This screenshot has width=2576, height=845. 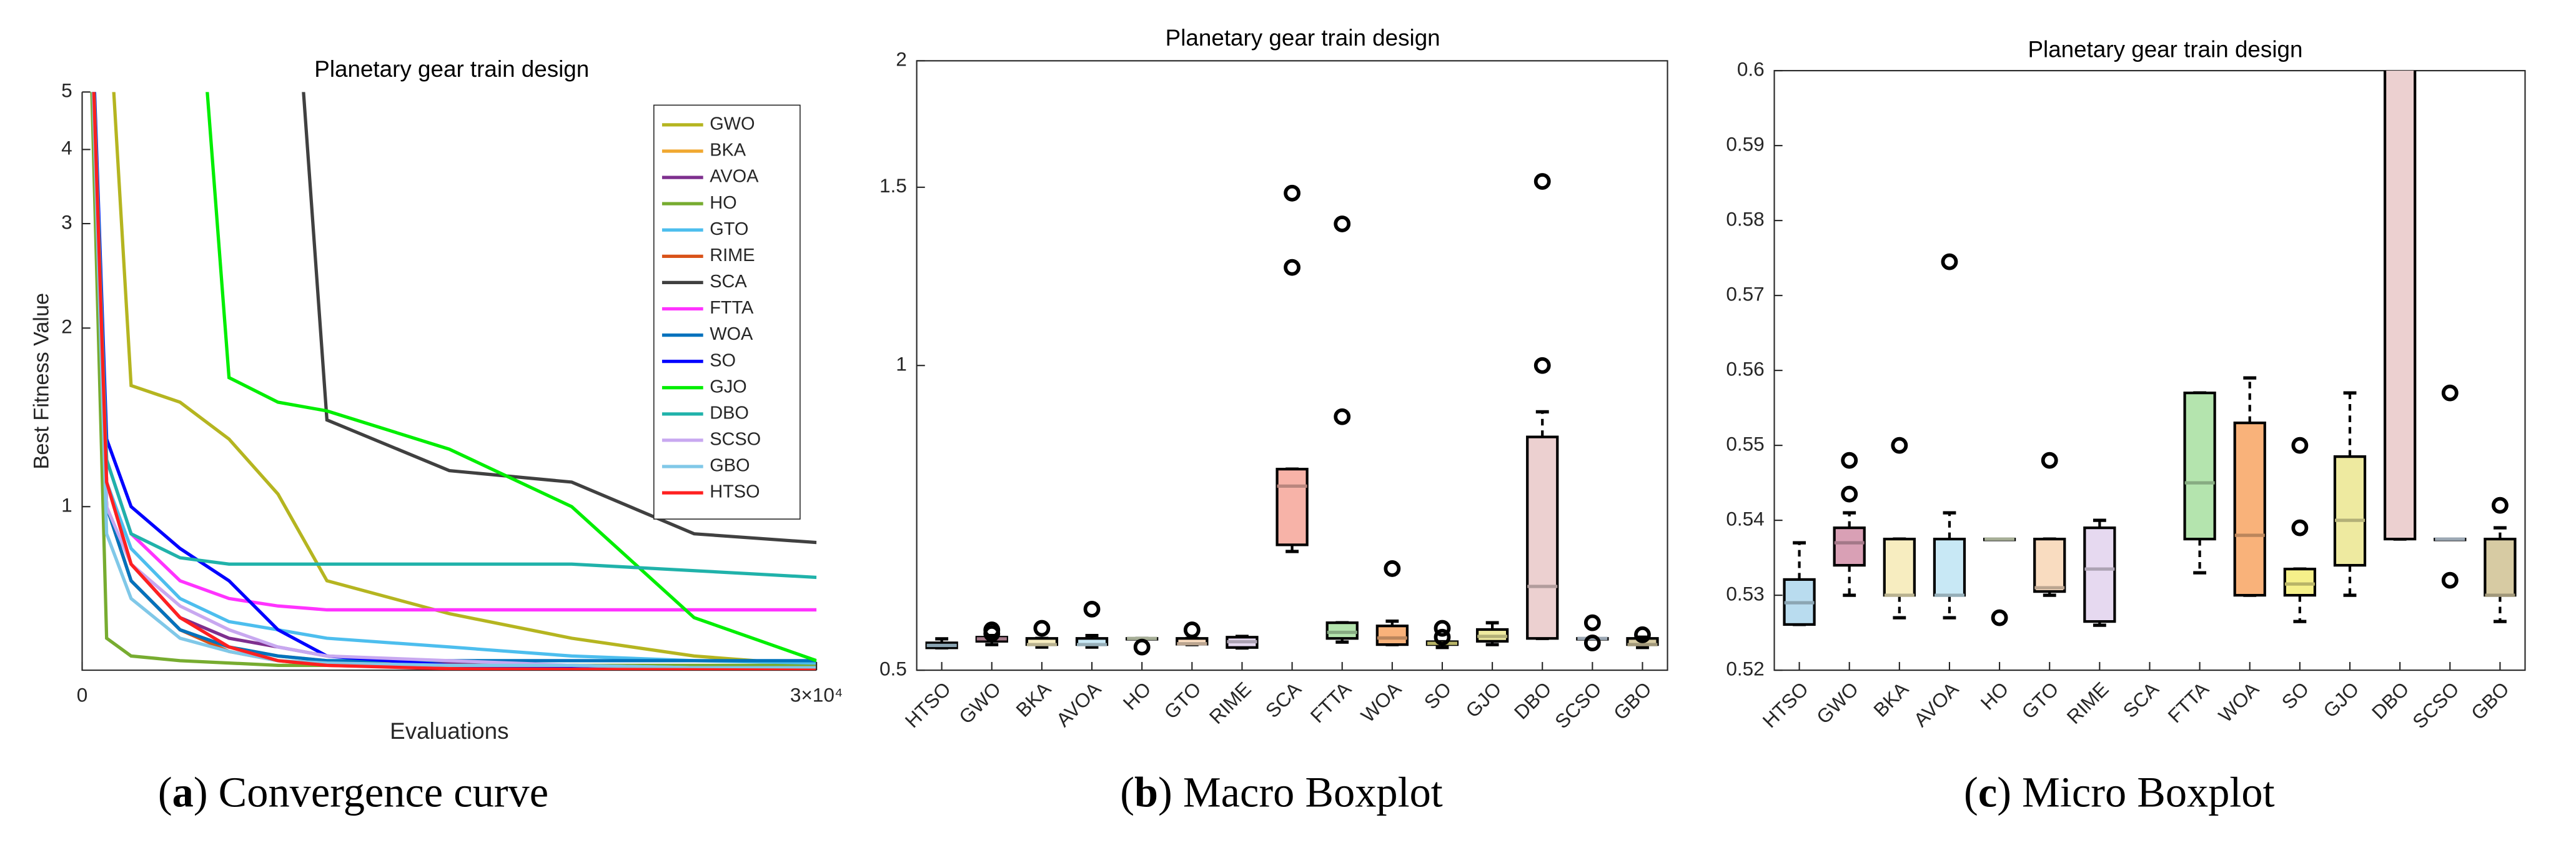 I want to click on caption-part: ) Macro Boxplot, so click(x=1300, y=792).